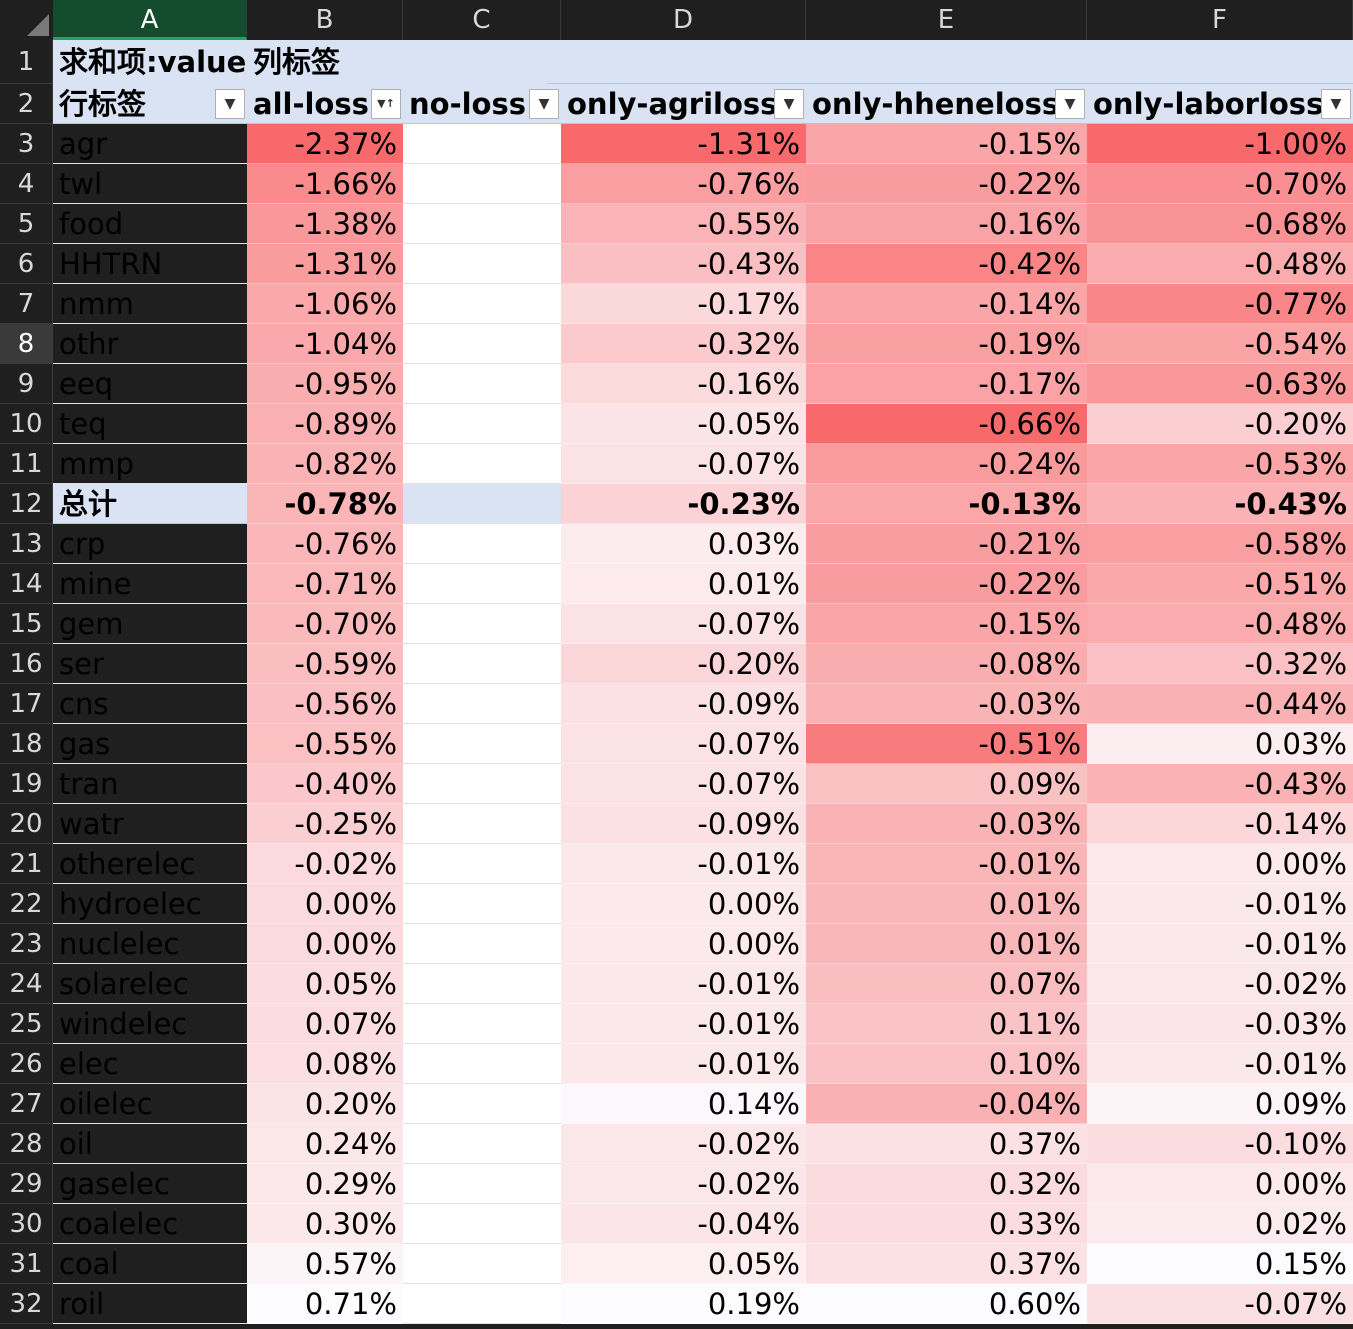 The width and height of the screenshot is (1353, 1329). What do you see at coordinates (1220, 1304) in the screenshot?
I see `value-cell: -0.07%` at bounding box center [1220, 1304].